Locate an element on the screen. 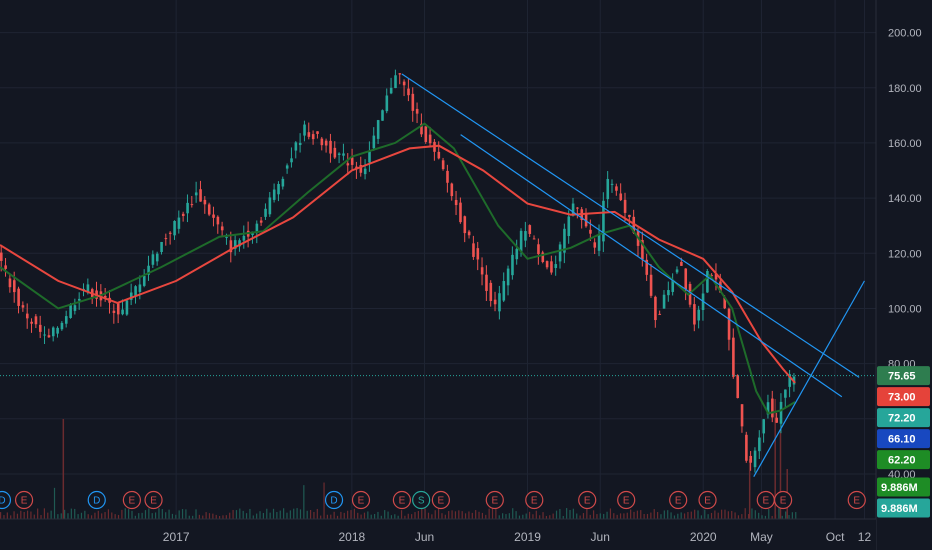  price-badge-label: 75.65 is located at coordinates (902, 377).